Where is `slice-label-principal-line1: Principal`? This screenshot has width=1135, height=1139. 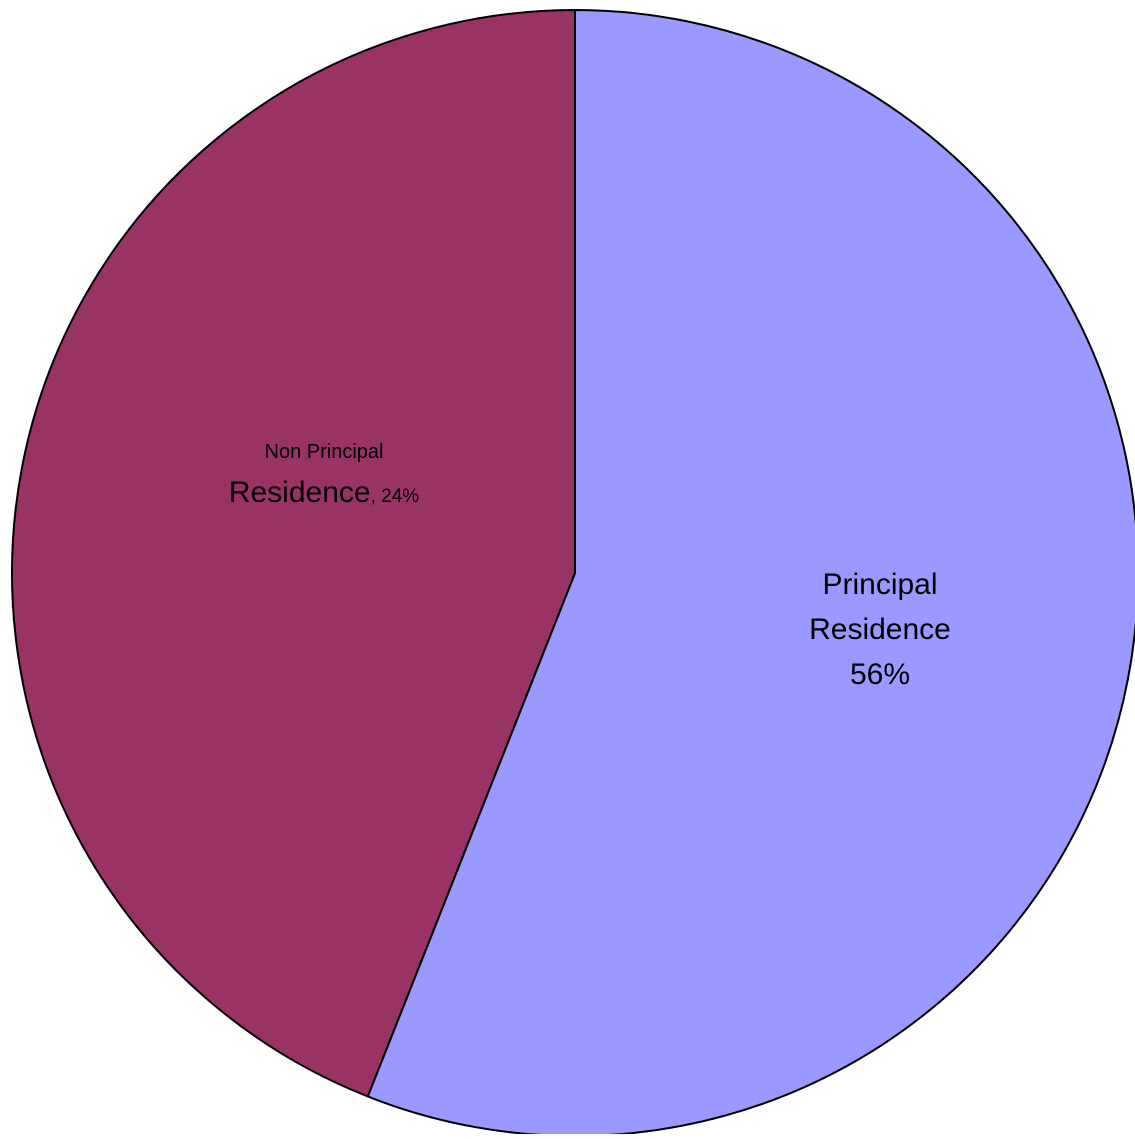 slice-label-principal-line1: Principal is located at coordinates (879, 584).